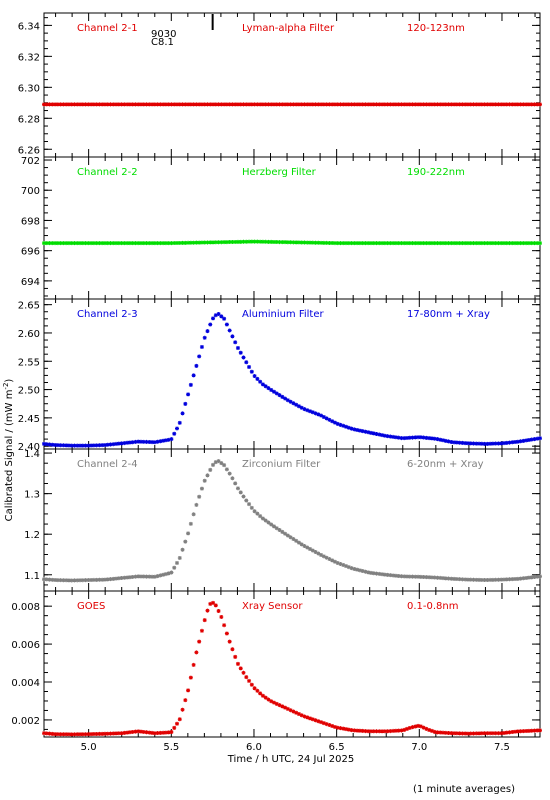  What do you see at coordinates (29, 391) in the screenshot?
I see `y-tick-label: 2.50` at bounding box center [29, 391].